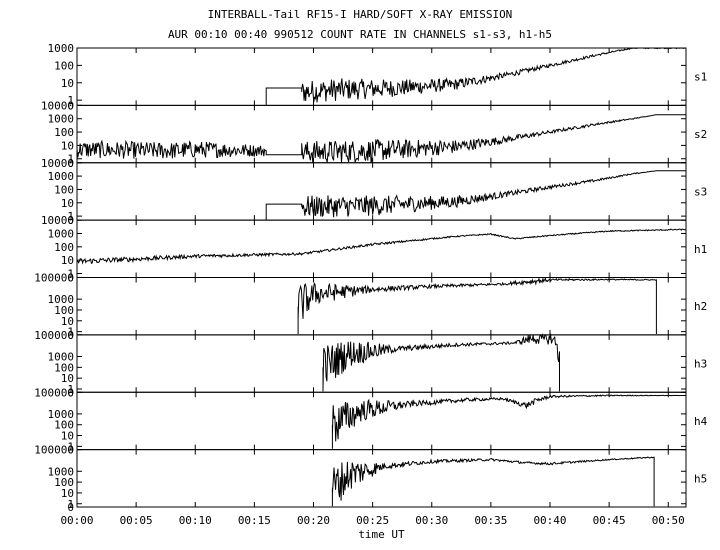  I want to click on series-line-h4, so click(508, 421).